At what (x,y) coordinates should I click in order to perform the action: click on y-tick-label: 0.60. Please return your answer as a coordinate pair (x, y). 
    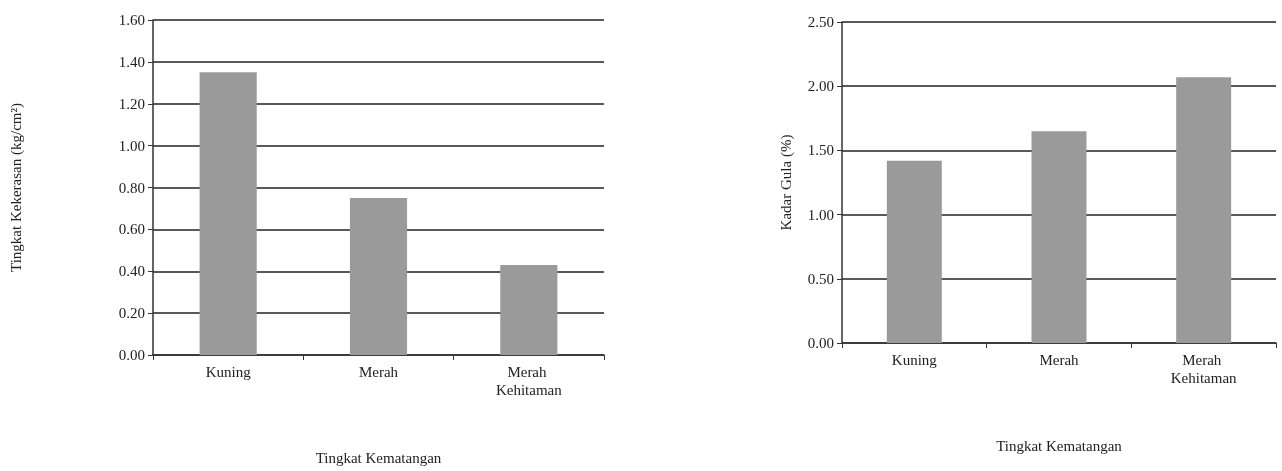
    Looking at the image, I should click on (131, 229).